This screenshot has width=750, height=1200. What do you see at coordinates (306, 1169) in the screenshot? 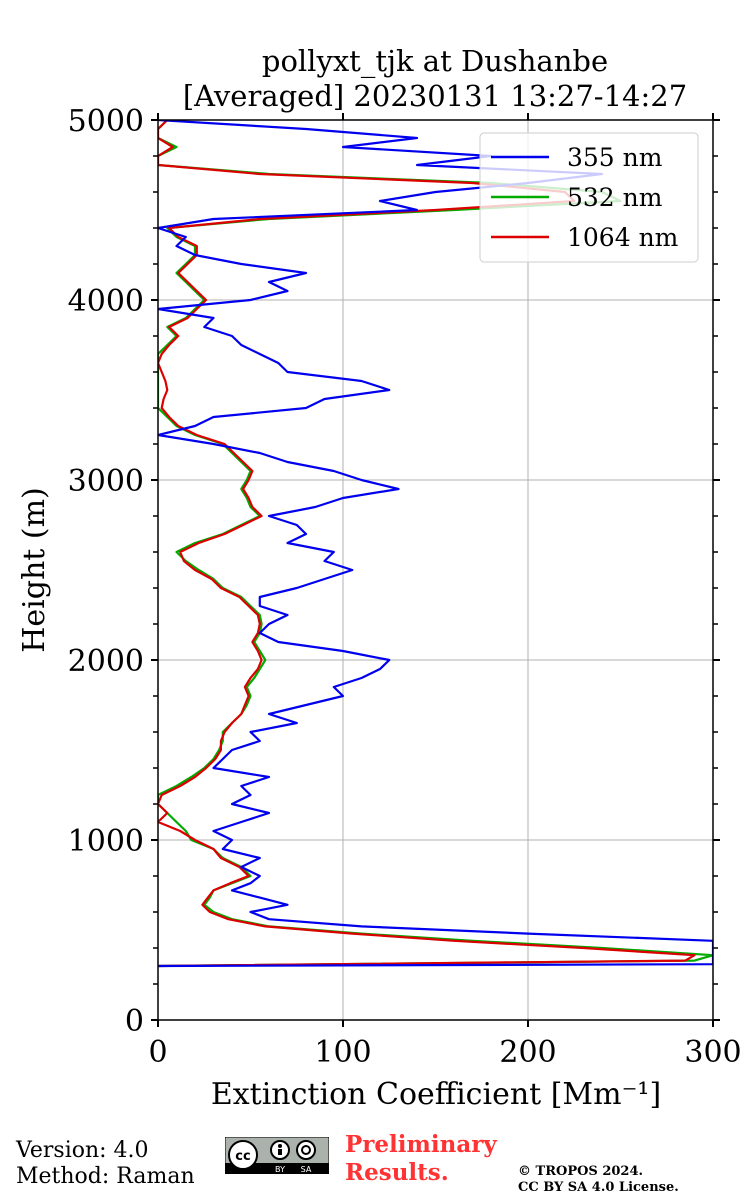
I see `badge-sa-text: SA` at bounding box center [306, 1169].